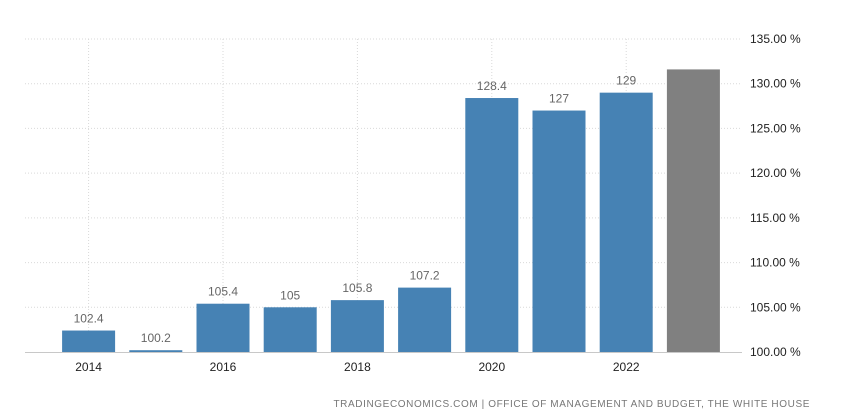 This screenshot has width=848, height=420. What do you see at coordinates (775, 263) in the screenshot?
I see `y-tick-label: 110.00 %` at bounding box center [775, 263].